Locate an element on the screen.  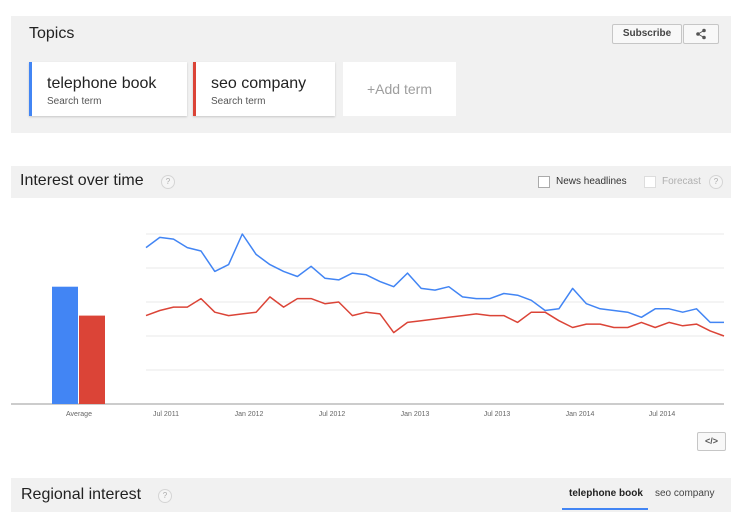
average-bar-telephone-book is located at coordinates (65, 345).